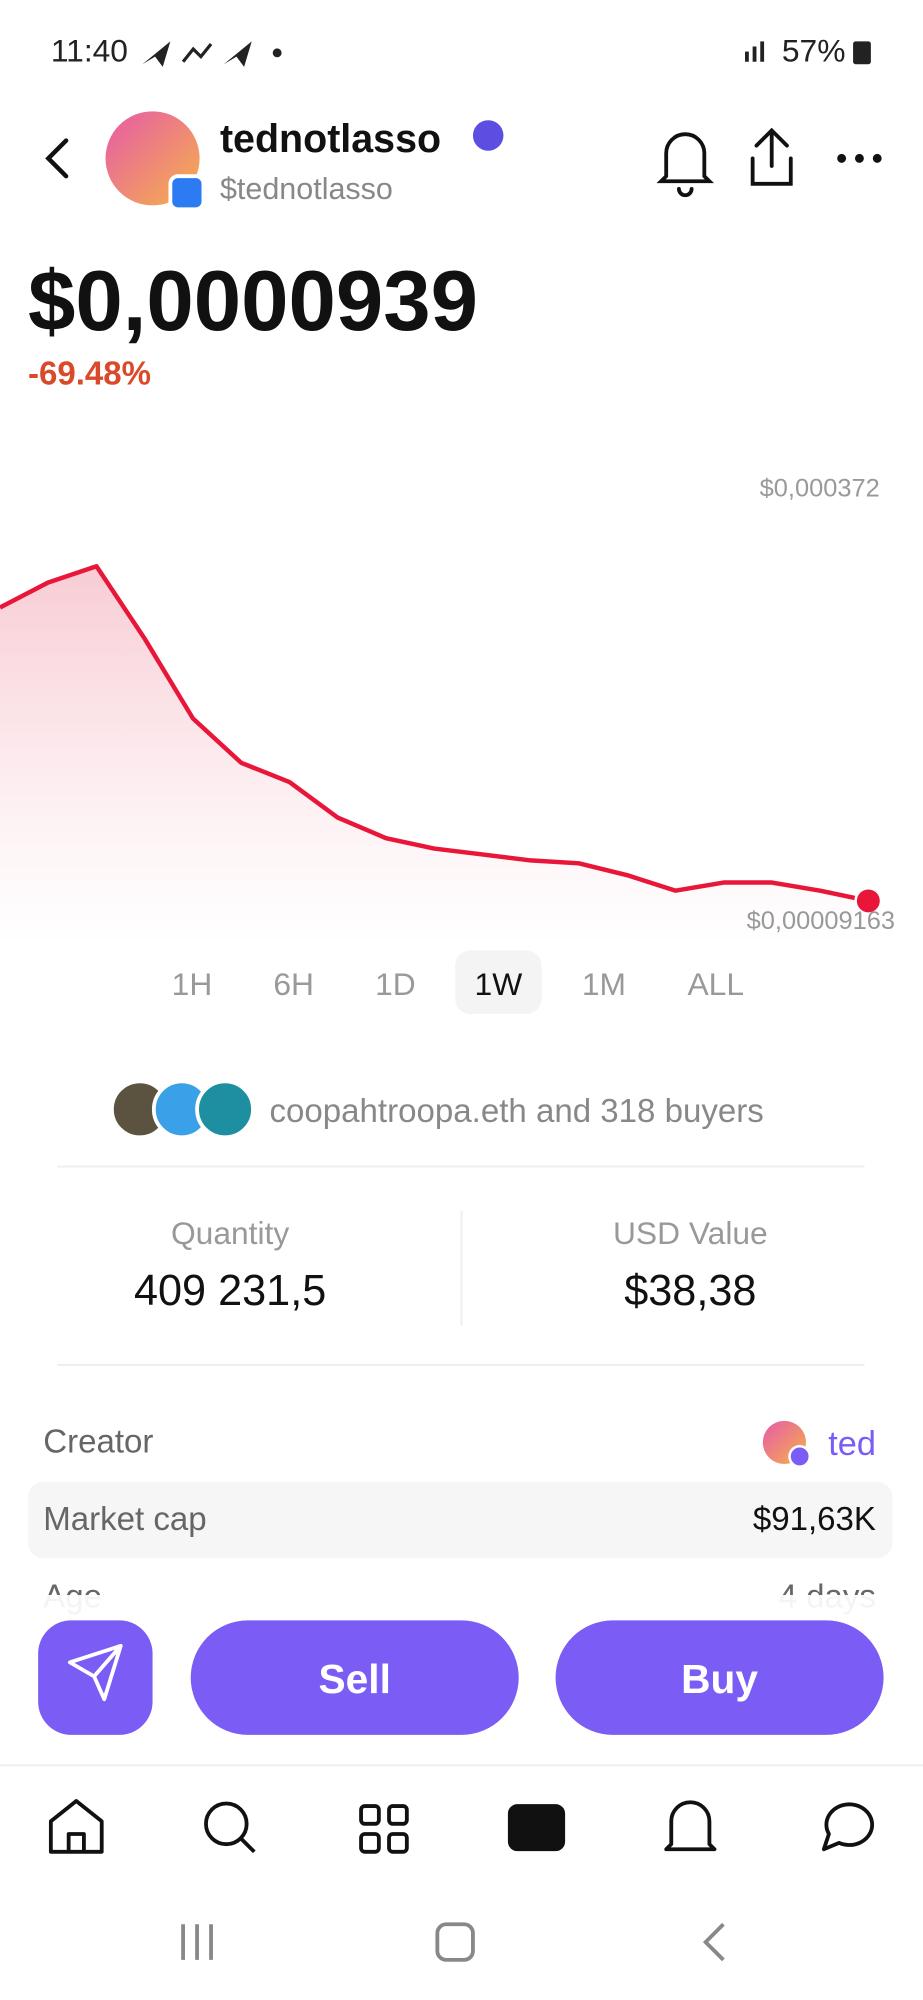 This screenshot has height=2000, width=923. What do you see at coordinates (821, 921) in the screenshot?
I see `min-label: $0,00009163` at bounding box center [821, 921].